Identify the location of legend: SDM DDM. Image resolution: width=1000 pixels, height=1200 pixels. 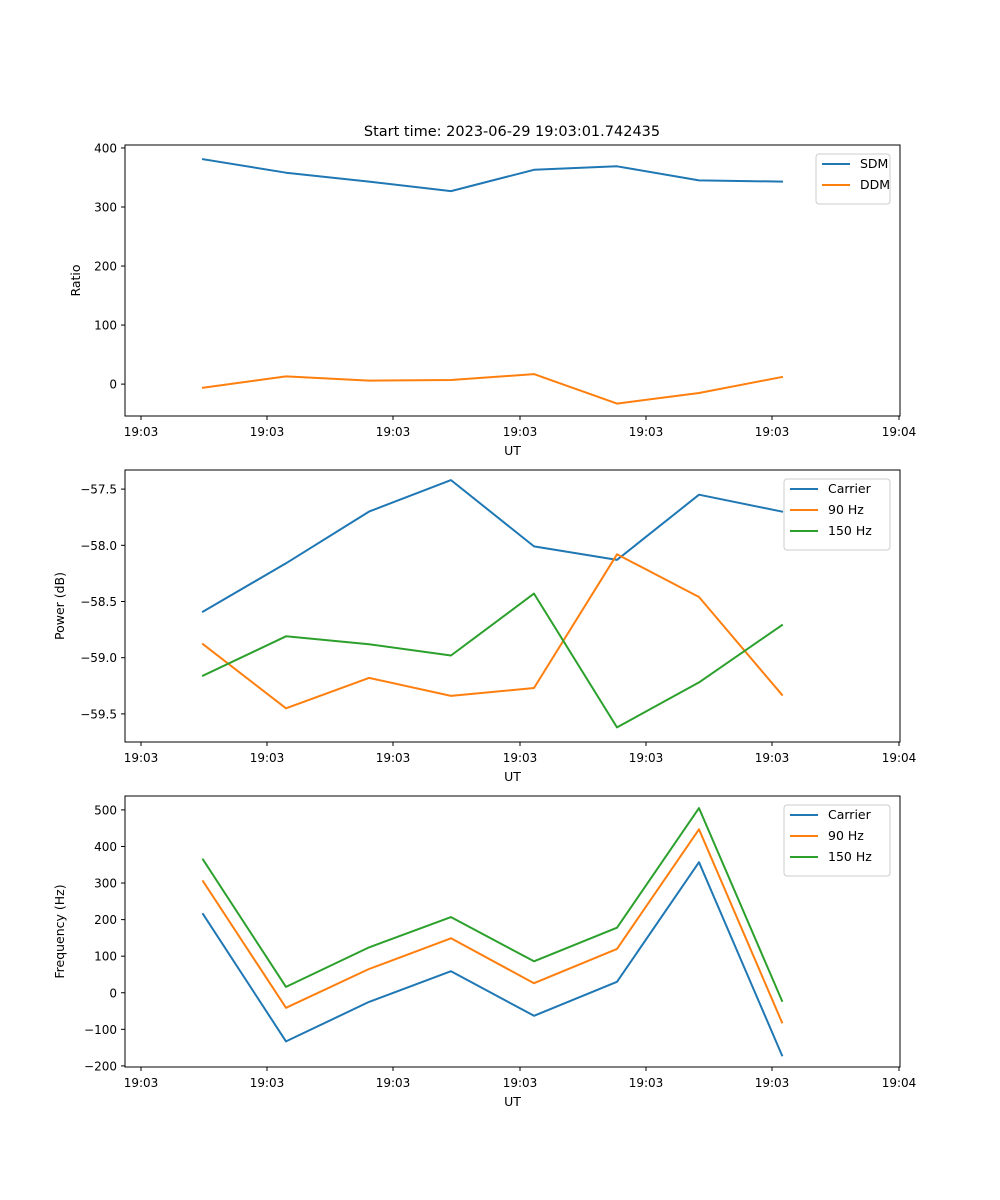
(853, 179).